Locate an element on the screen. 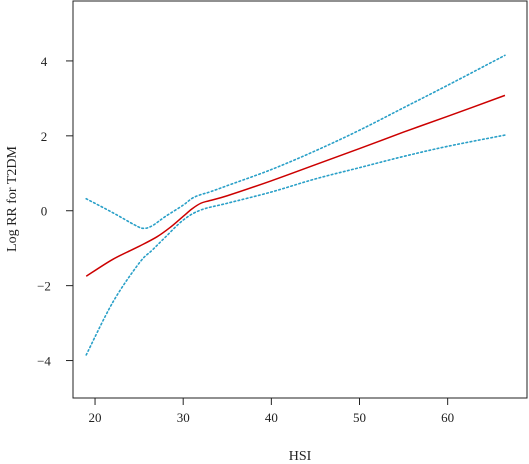 The height and width of the screenshot is (464, 529). x-tick-label: 50 is located at coordinates (359, 417).